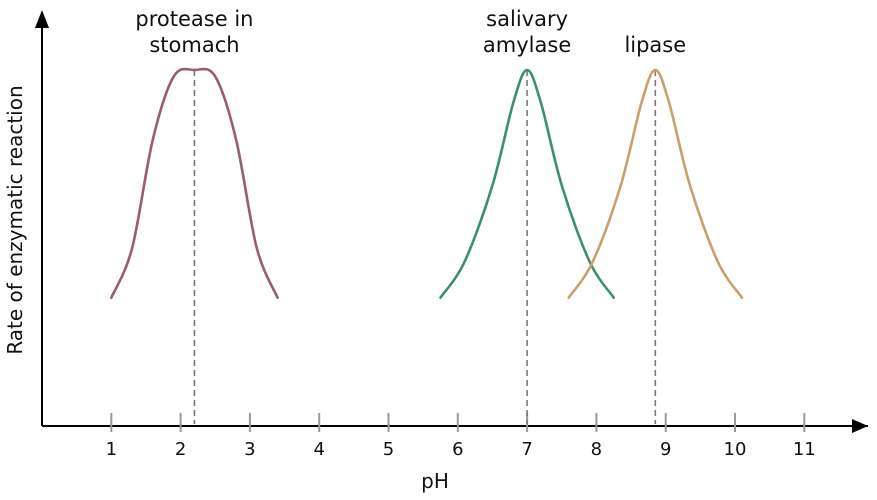 The image size is (877, 500). Describe the element at coordinates (860, 426) in the screenshot. I see `x-axis-arrow-icon` at that location.